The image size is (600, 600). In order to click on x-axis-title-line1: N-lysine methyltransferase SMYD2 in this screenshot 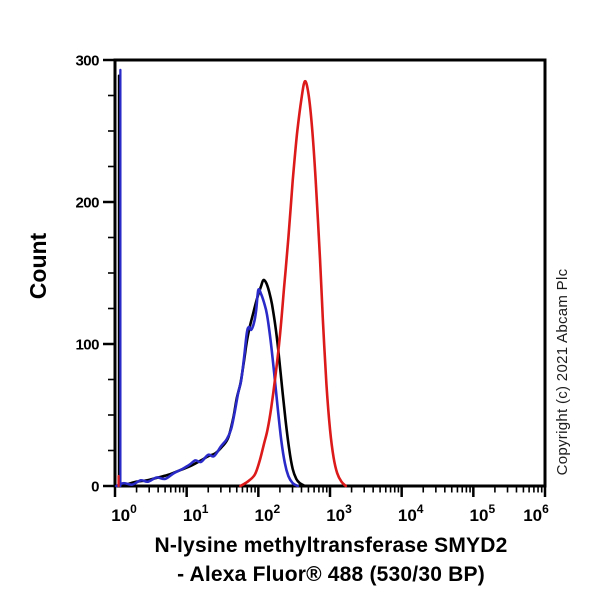, I will do `click(331, 545)`.